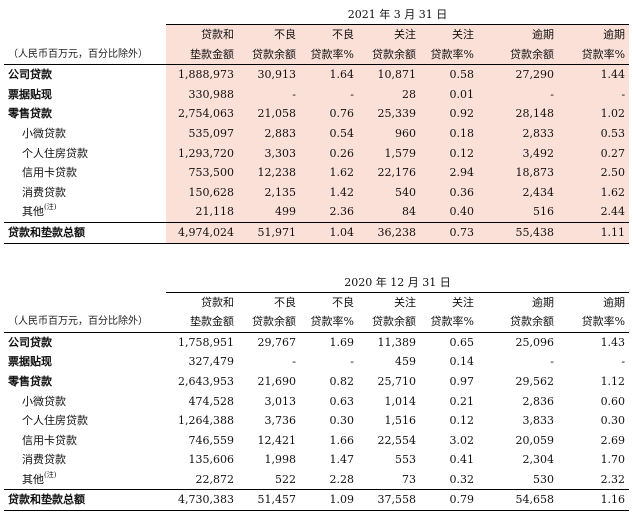 The width and height of the screenshot is (633, 532). I want to click on total-cell: 4,974,024, so click(202, 232).